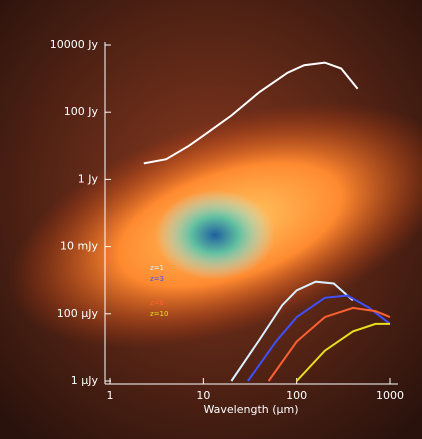  What do you see at coordinates (88, 178) in the screenshot?
I see `y-tick-label: 1 Jy` at bounding box center [88, 178].